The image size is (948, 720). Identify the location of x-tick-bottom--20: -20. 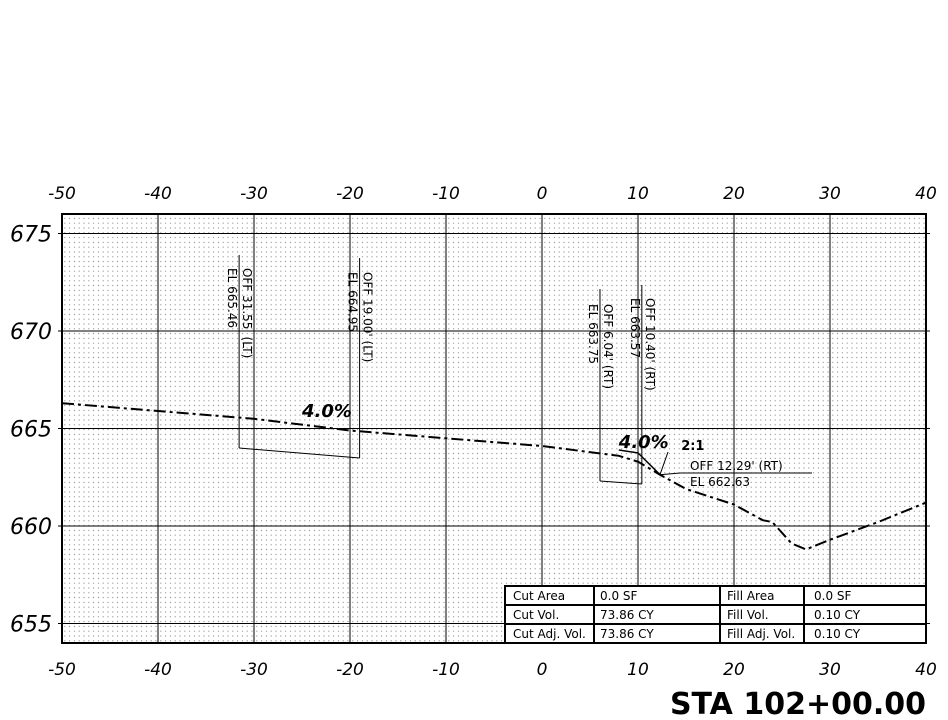
(350, 670).